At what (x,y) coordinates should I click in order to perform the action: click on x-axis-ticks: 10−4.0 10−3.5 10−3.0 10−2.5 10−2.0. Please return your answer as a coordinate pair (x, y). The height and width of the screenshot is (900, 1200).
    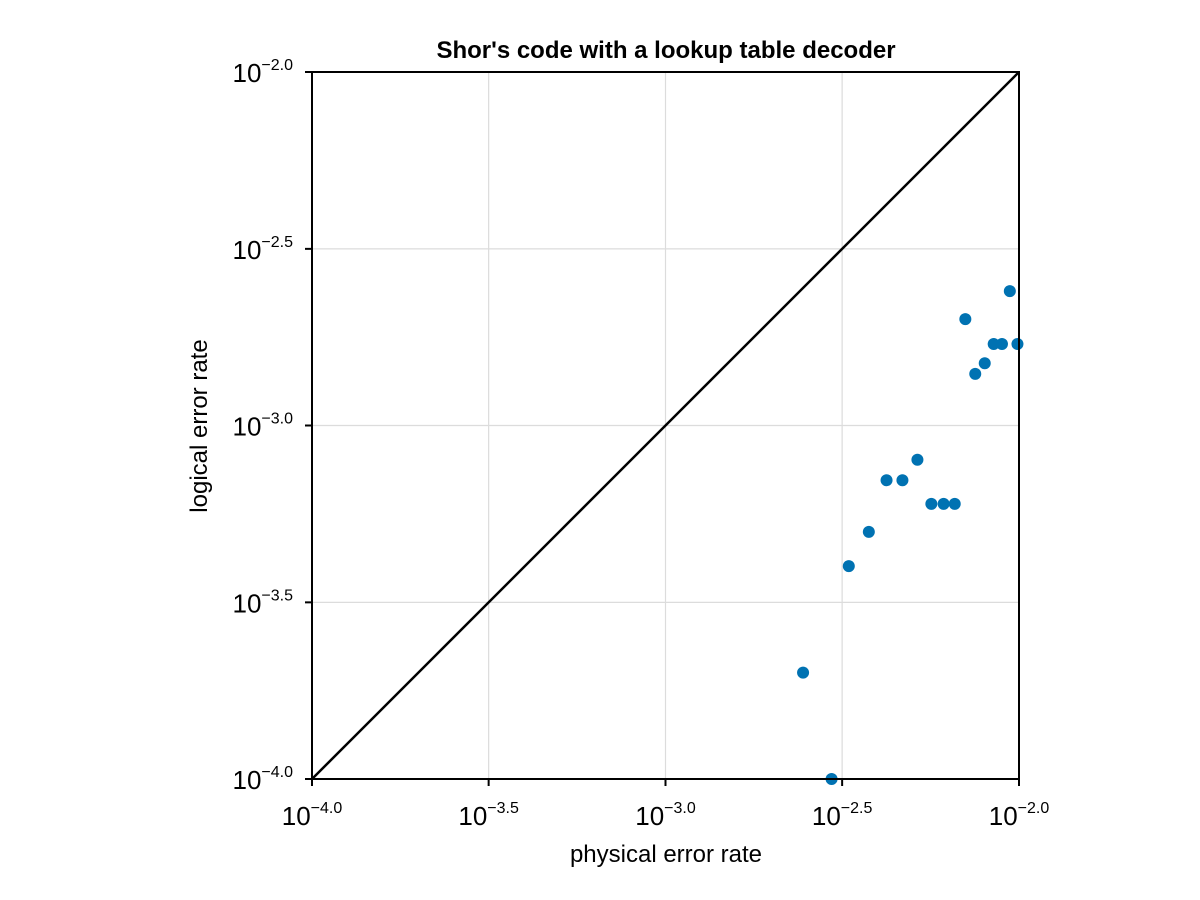
    Looking at the image, I should click on (666, 805).